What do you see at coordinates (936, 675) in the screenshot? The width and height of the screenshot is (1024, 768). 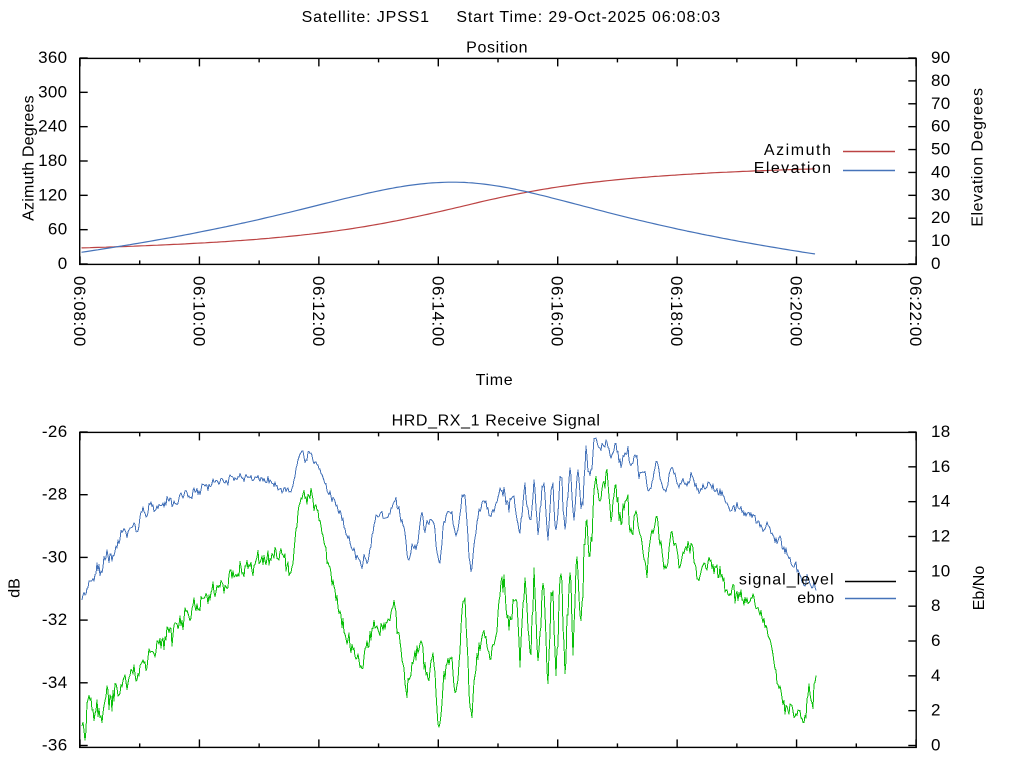 I see `svg-text: 4` at bounding box center [936, 675].